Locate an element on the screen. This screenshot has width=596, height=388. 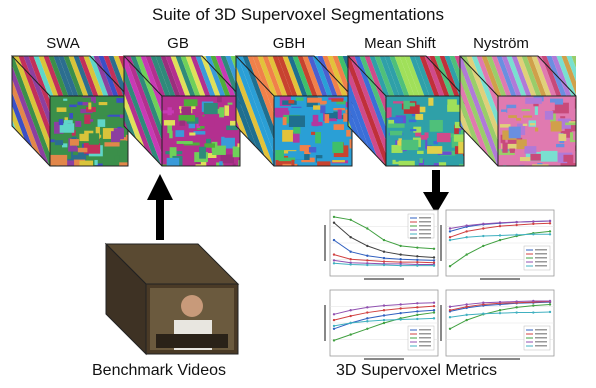
up-arrow is located at coordinates (160, 207).